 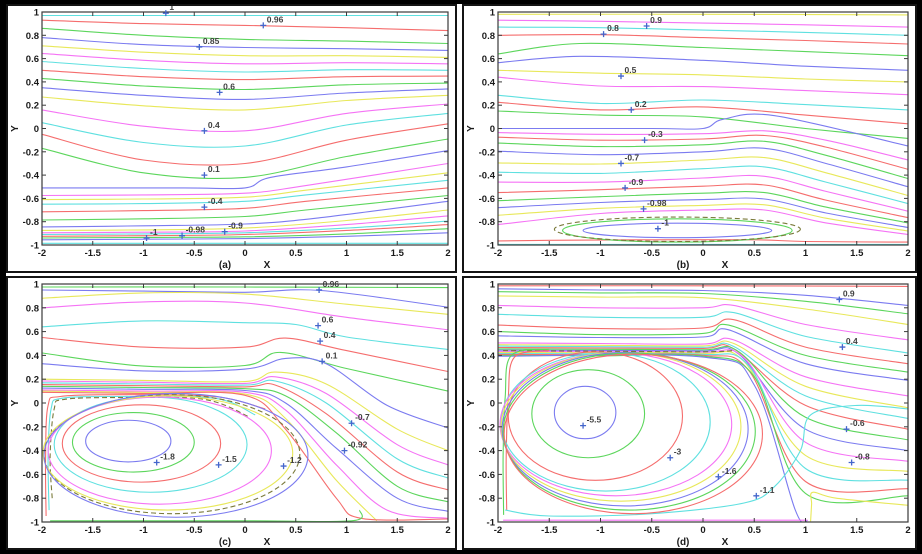 What do you see at coordinates (655, 134) in the screenshot?
I see `contour-label: -0.3` at bounding box center [655, 134].